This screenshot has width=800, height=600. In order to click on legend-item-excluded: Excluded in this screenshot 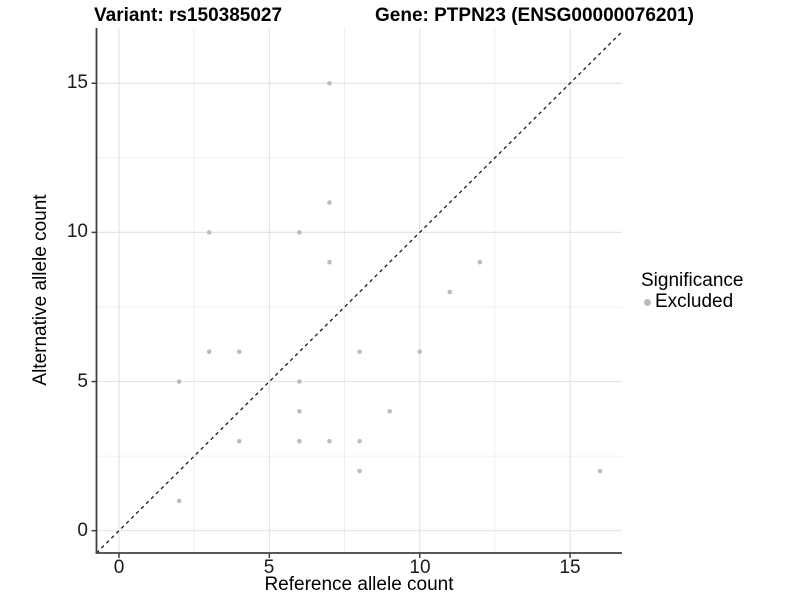, I will do `click(688, 302)`.